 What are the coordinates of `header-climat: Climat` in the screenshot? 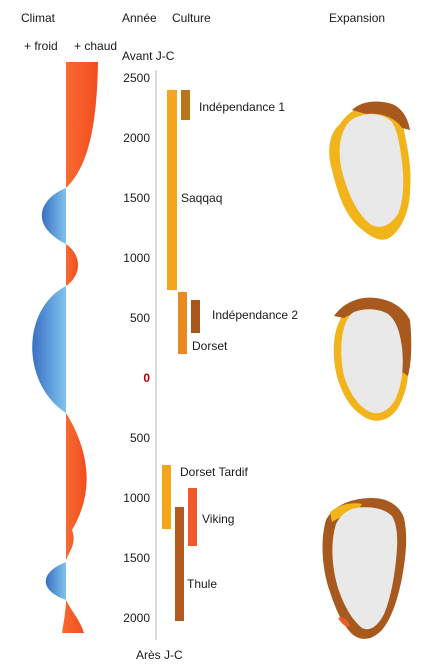 It's located at (38, 18).